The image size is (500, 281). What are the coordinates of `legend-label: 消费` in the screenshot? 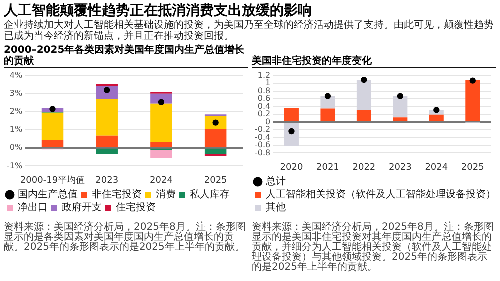 It's located at (166, 194).